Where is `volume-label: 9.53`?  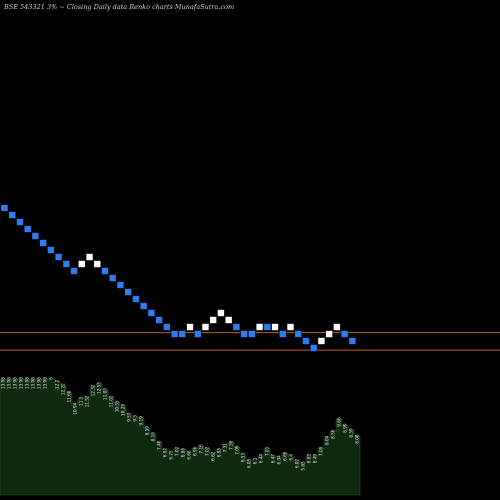
volume-label: 9.53 is located at coordinates (129, 417).